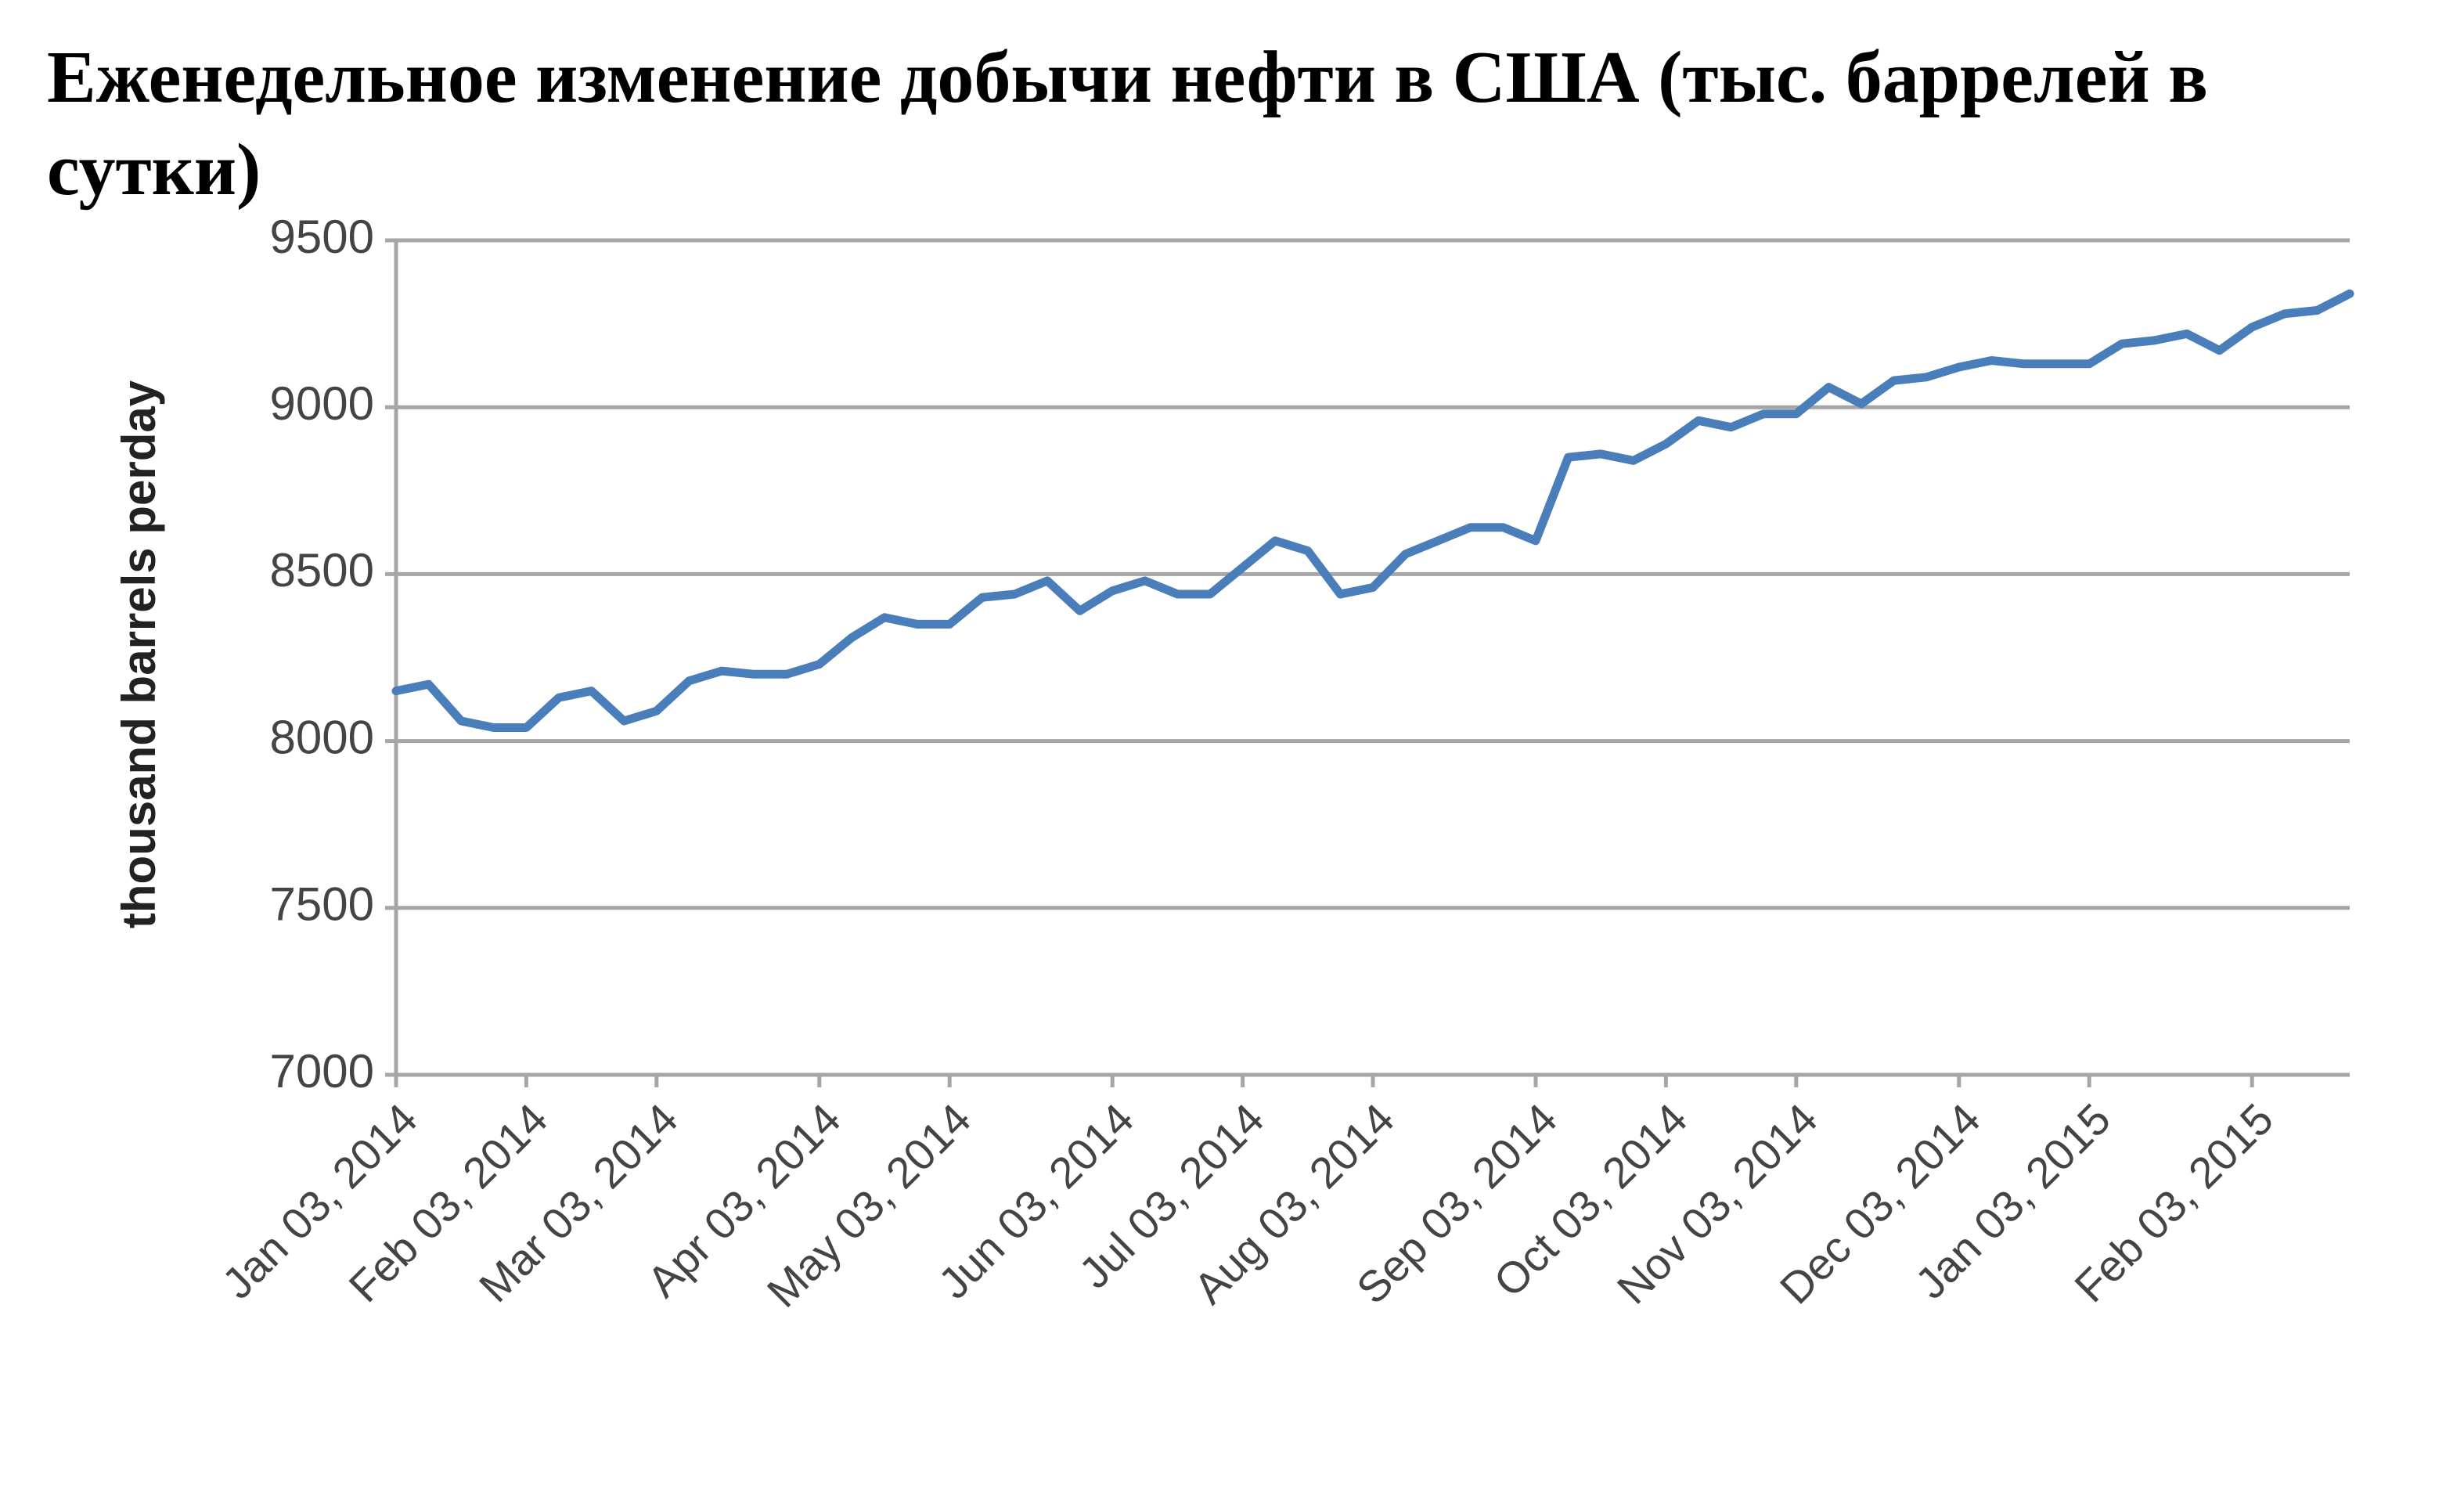 This screenshot has width=2464, height=1503. Describe the element at coordinates (322, 904) in the screenshot. I see `y-tick-label: 7500` at that location.